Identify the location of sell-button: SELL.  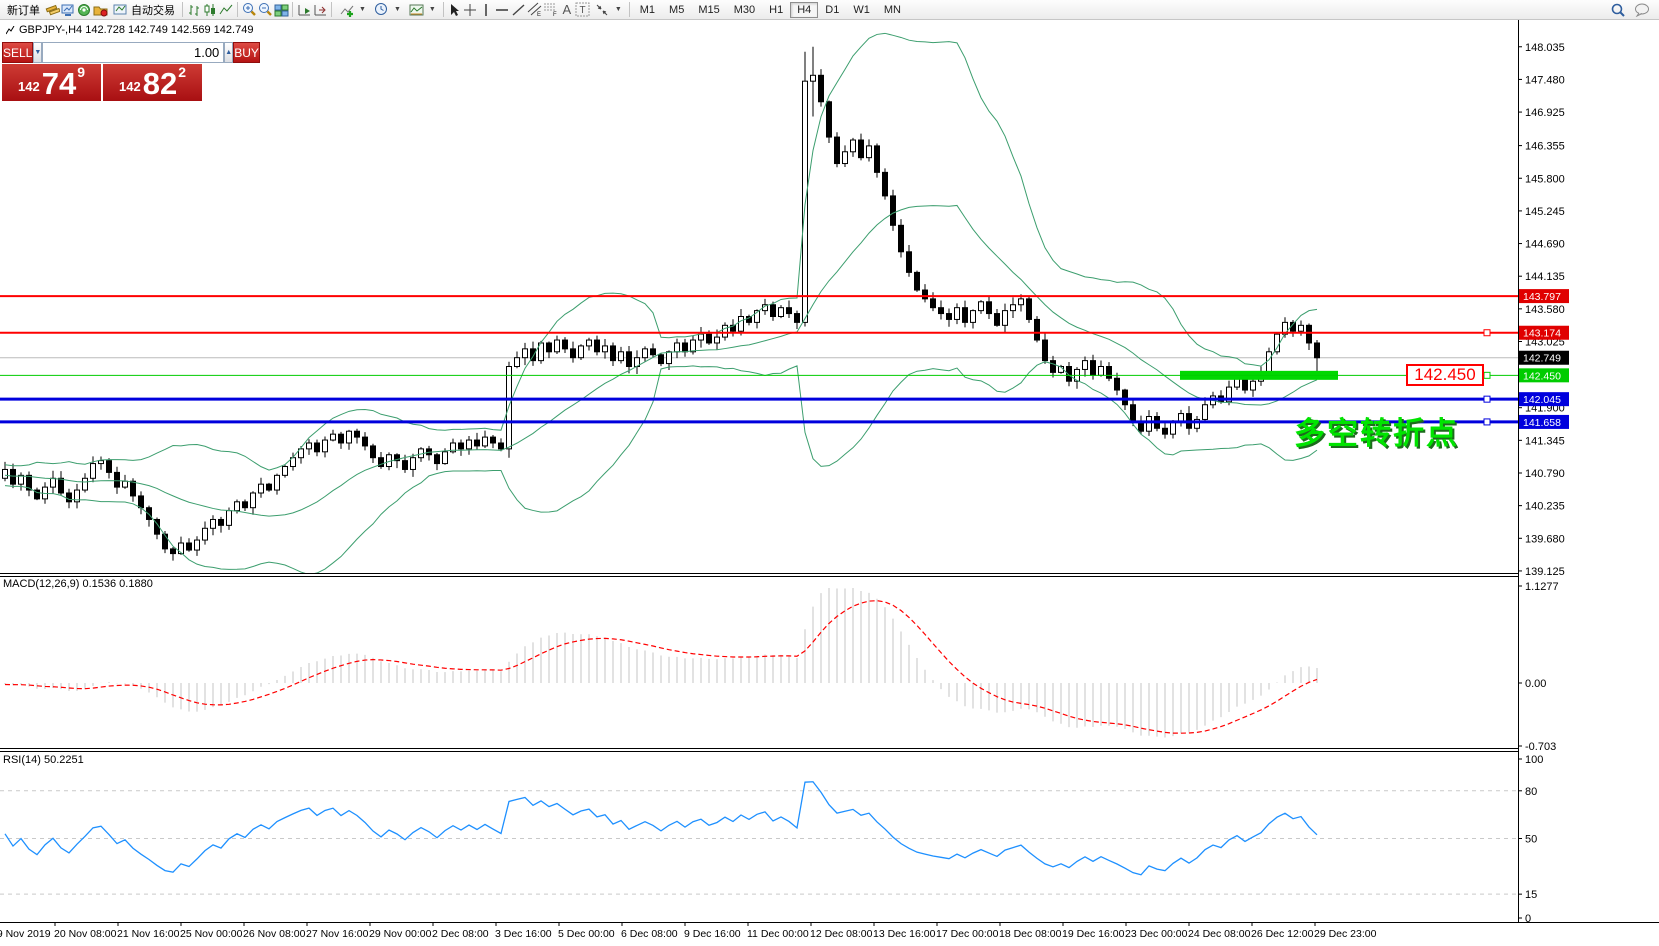
(18, 52).